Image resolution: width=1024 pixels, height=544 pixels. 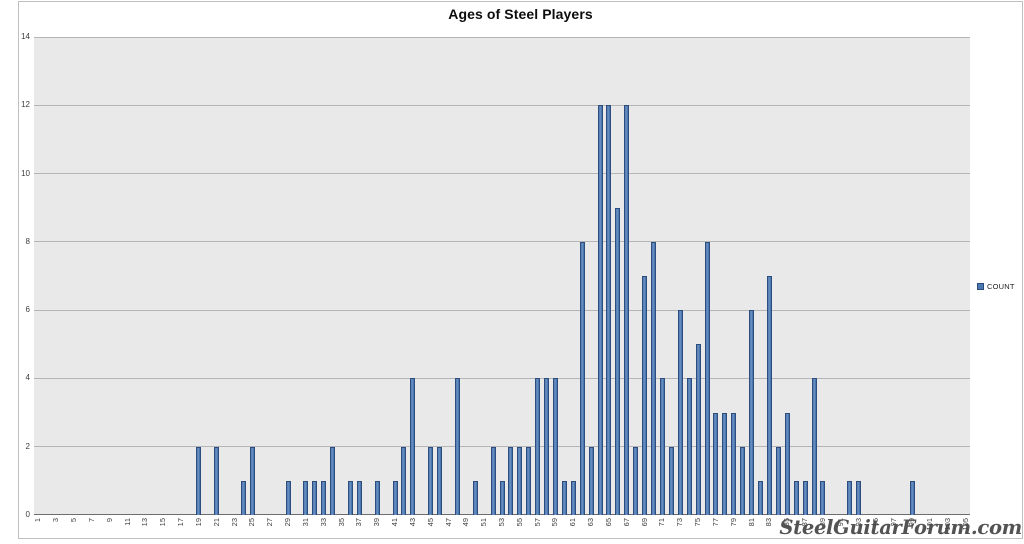 What do you see at coordinates (181, 522) in the screenshot?
I see `x-axis-label-17: 17` at bounding box center [181, 522].